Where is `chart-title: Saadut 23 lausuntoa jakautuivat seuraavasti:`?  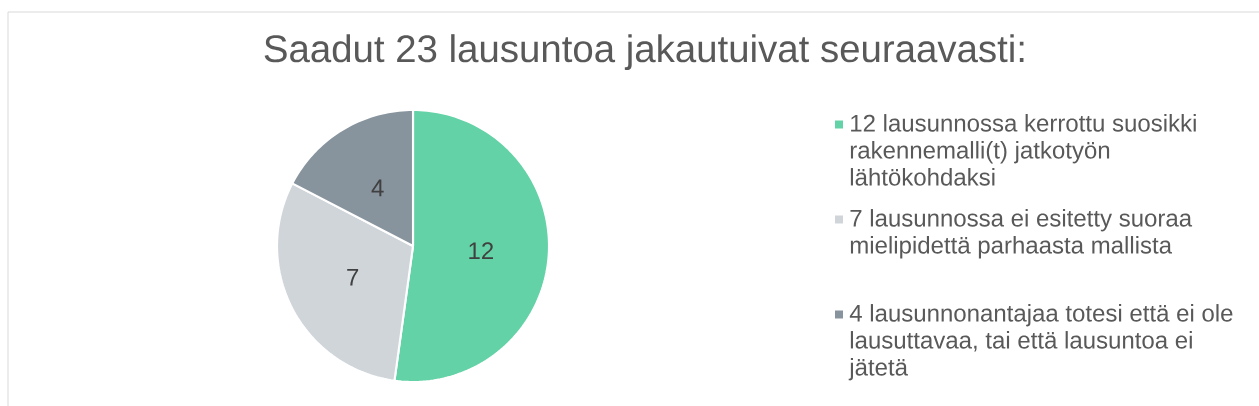
chart-title: Saadut 23 lausuntoa jakautuivat seuraavasti: is located at coordinates (644, 52).